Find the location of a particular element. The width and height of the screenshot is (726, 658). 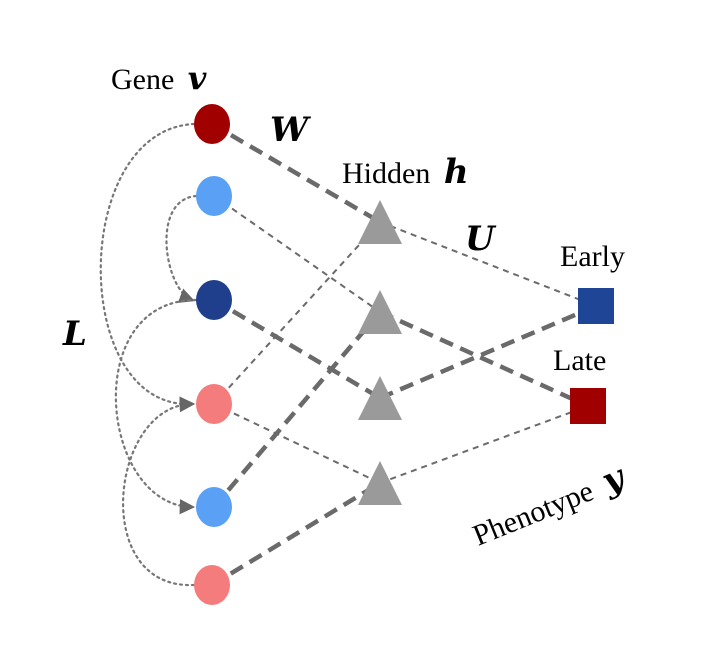

gene-node-g4 is located at coordinates (214, 404).